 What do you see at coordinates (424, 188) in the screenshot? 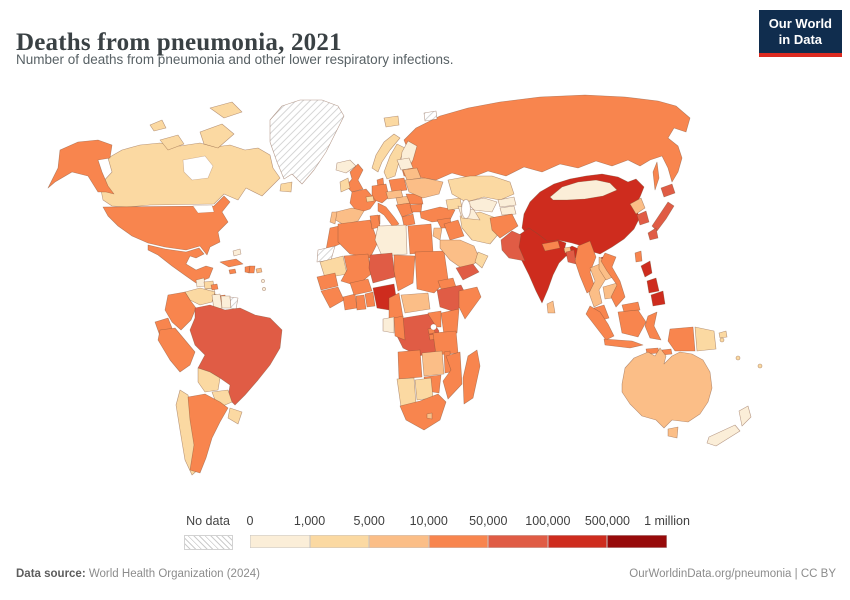
I see `country-ukraine` at bounding box center [424, 188].